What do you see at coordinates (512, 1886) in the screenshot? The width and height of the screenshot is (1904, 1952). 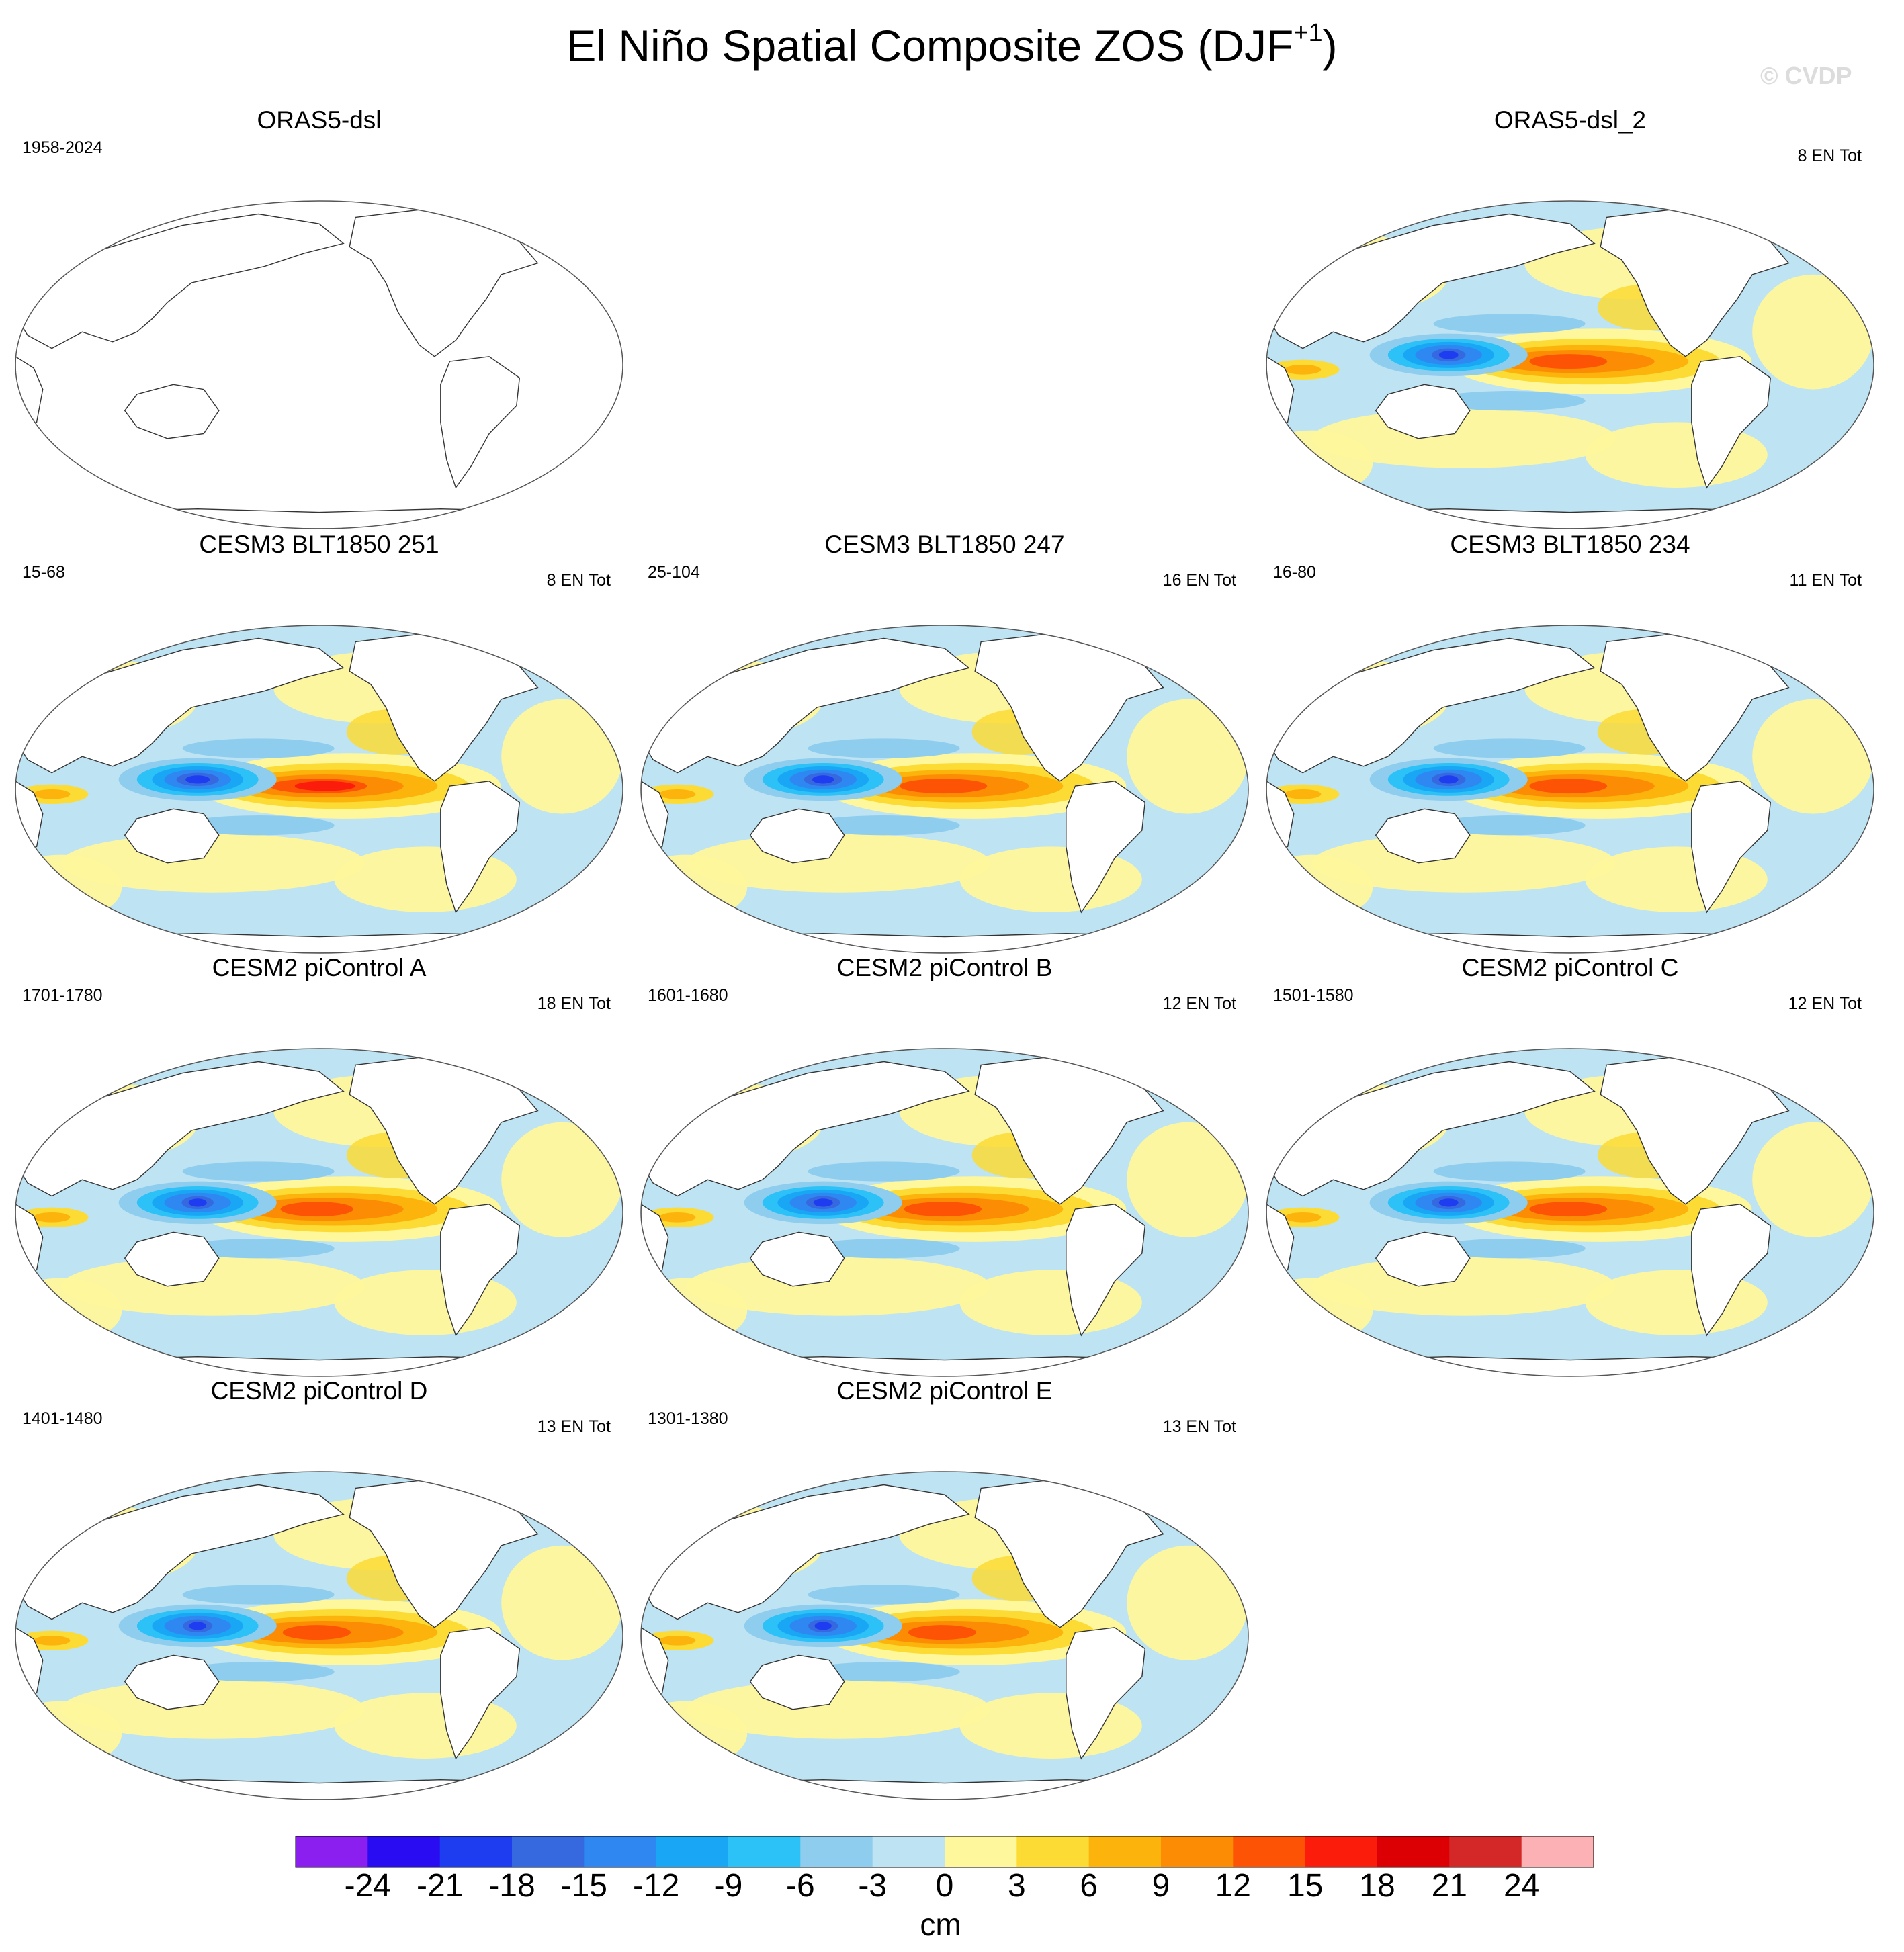 I see `colorbar-tick-label: -18` at bounding box center [512, 1886].